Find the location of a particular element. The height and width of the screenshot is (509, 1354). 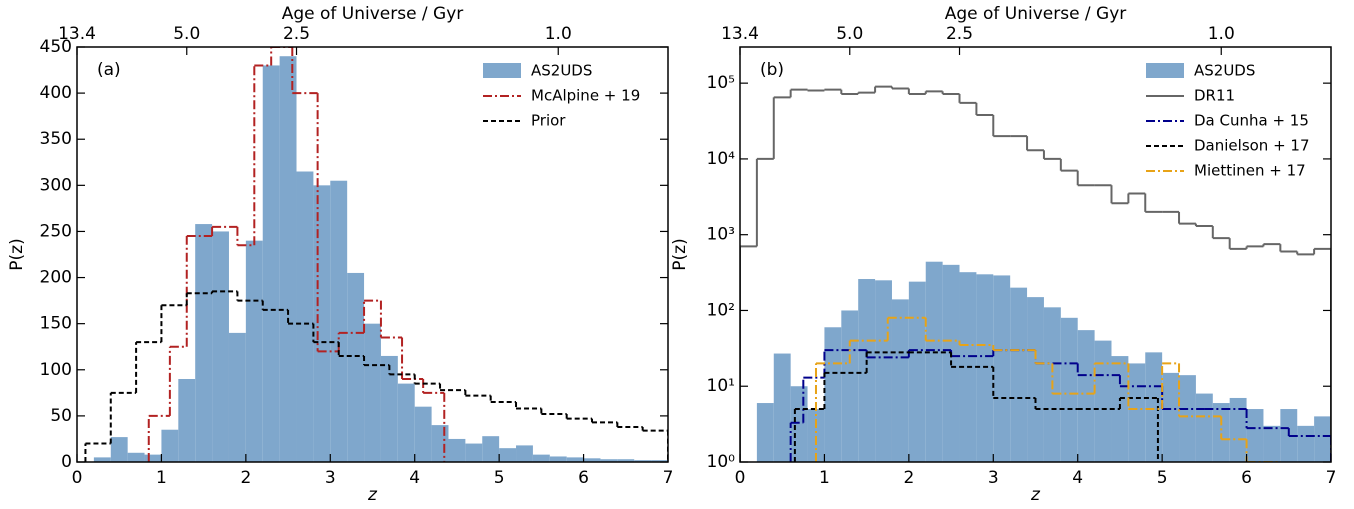

legend-label: McAlpine + 19 is located at coordinates (585, 96).